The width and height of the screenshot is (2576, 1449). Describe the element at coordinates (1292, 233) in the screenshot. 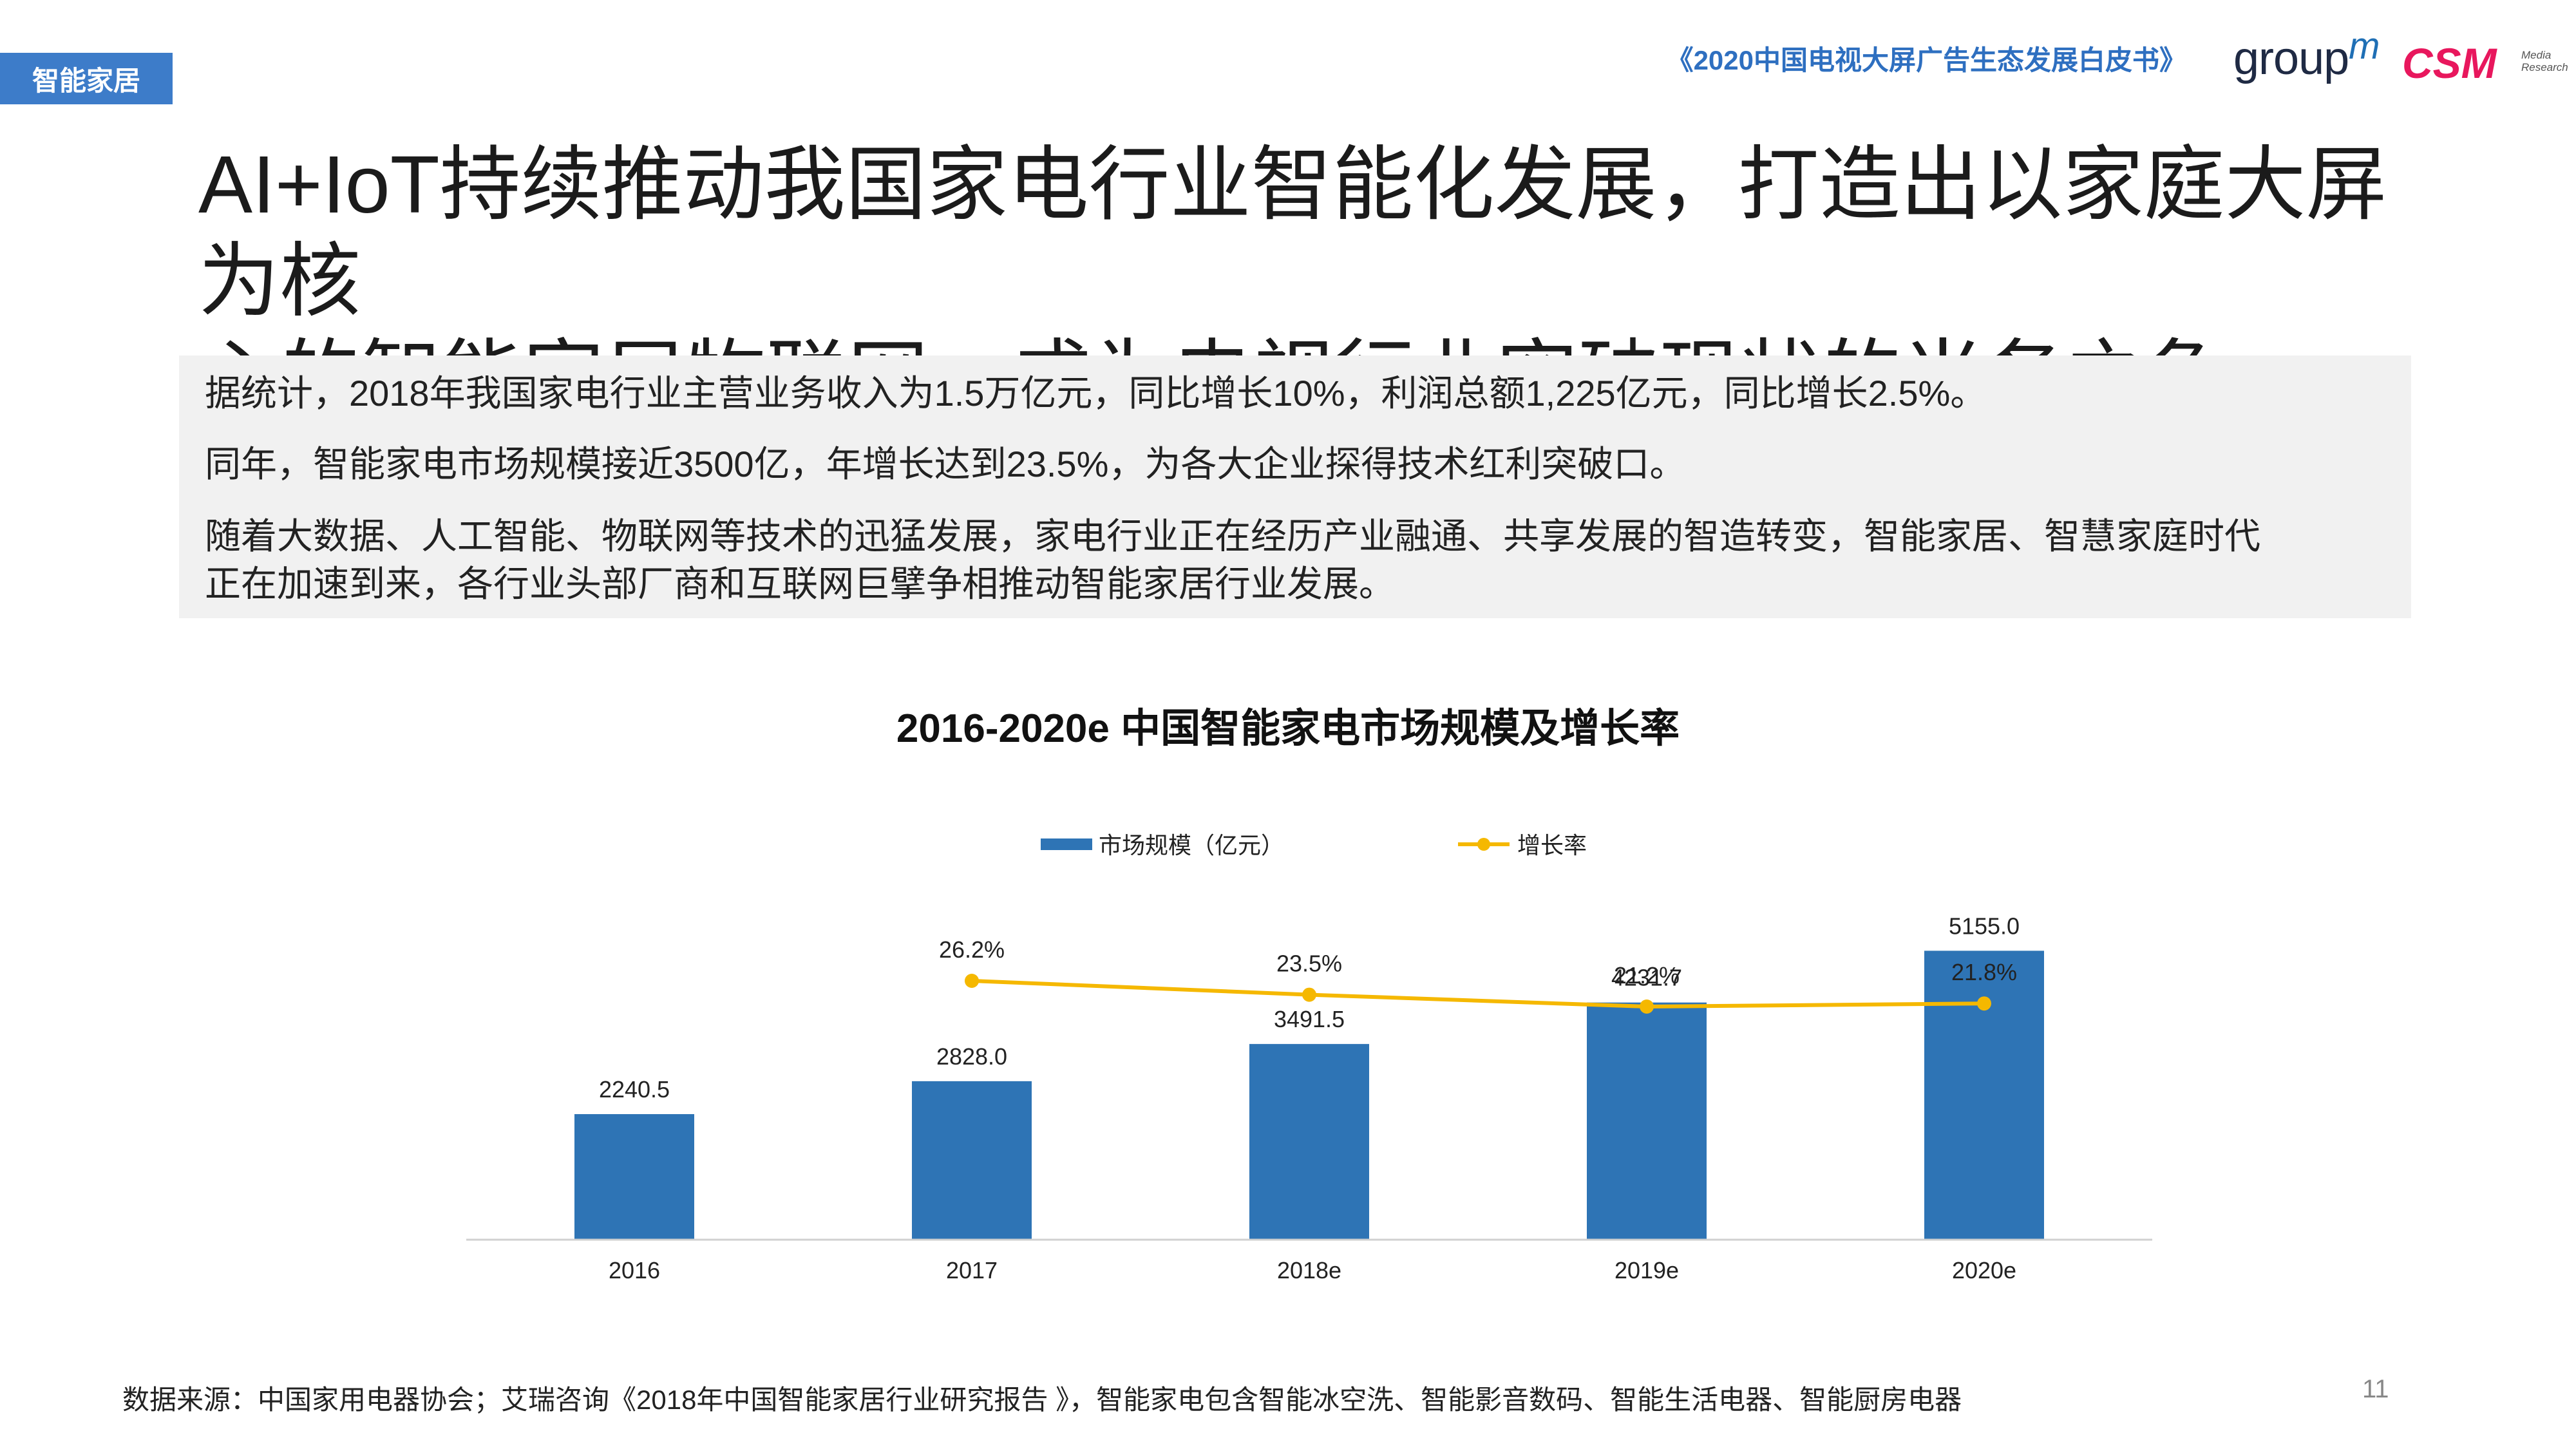

I see `headline-line-1: AI+IoT持续推动我国家电行业智能化发展，打造出以家庭大屏为核` at that location.